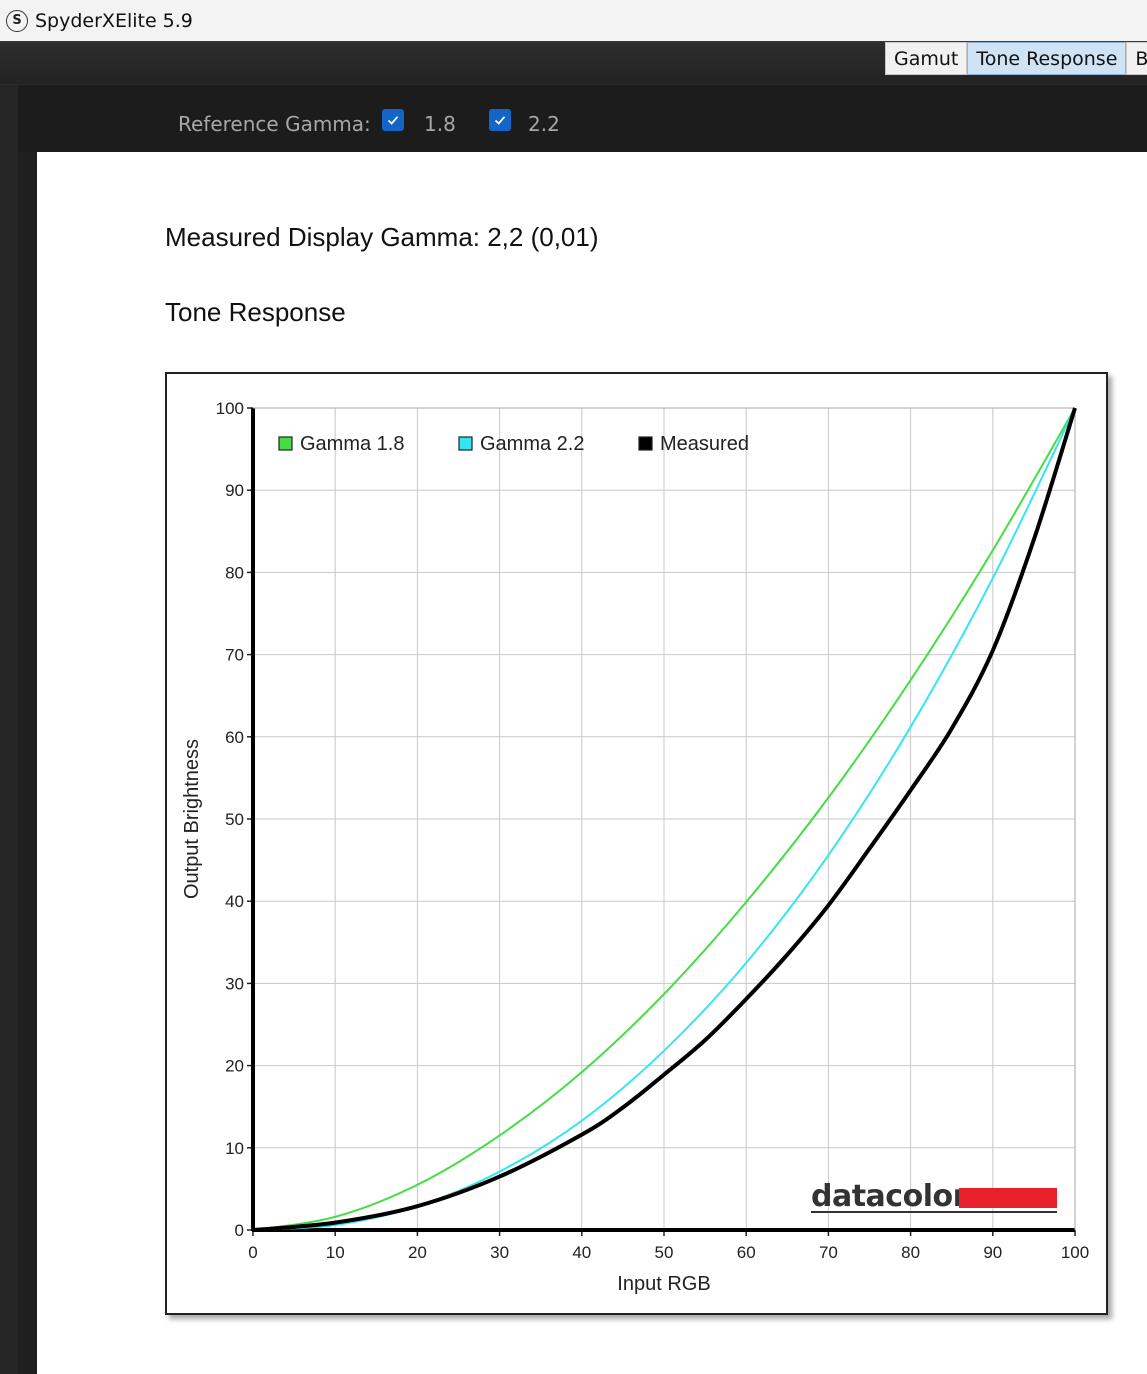 This screenshot has height=1374, width=1147. Describe the element at coordinates (1008, 1198) in the screenshot. I see `datacolor-logo-bar` at that location.